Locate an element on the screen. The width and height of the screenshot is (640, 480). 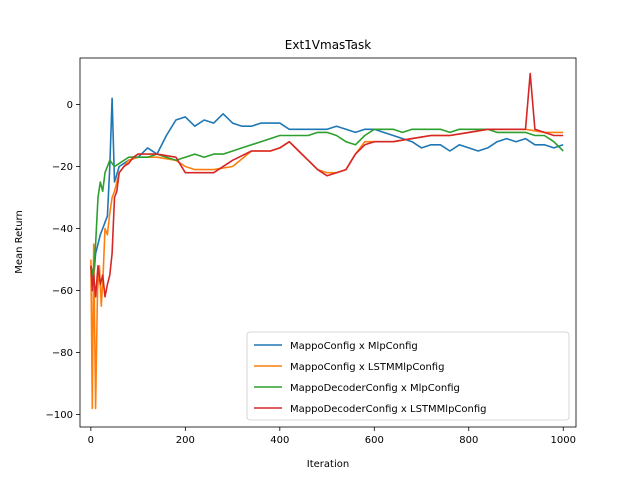
x-axis-ticks: 0 200 400 600 800 1000 is located at coordinates (332, 436).